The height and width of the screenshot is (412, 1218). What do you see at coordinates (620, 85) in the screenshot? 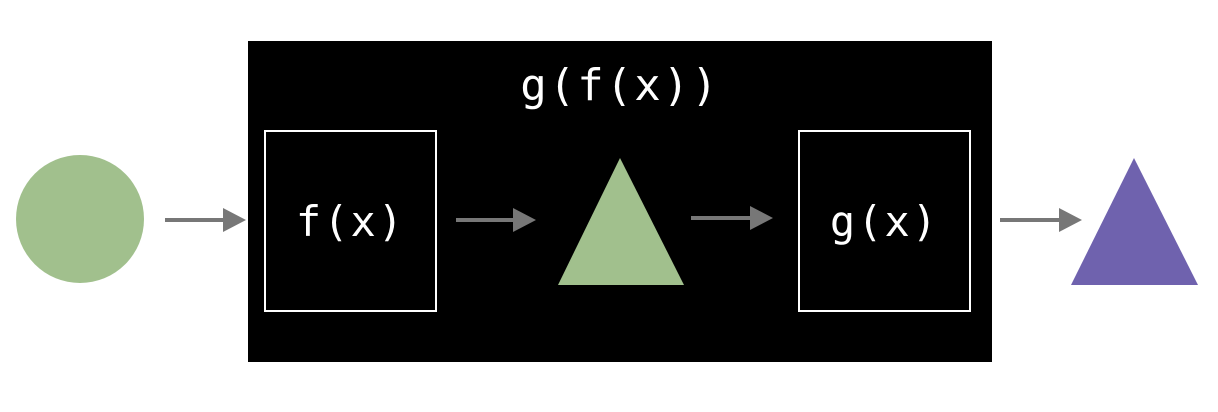
I see `composite-function-label: g(f(x))` at bounding box center [620, 85].